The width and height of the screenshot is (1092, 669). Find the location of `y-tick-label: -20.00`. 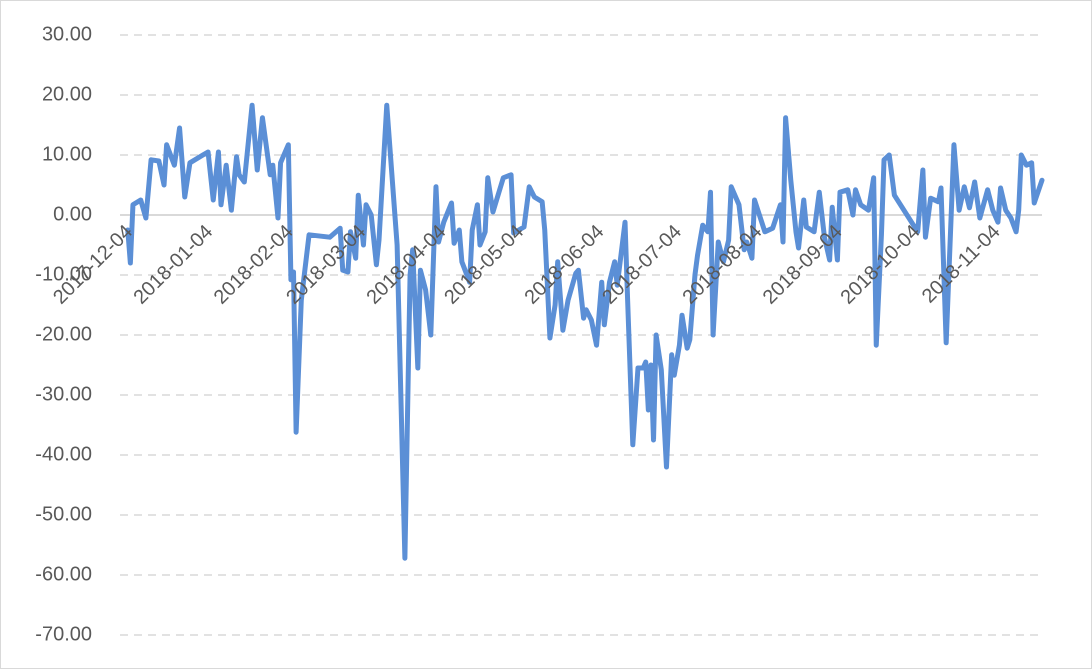

y-tick-label: -20.00 is located at coordinates (63, 334).